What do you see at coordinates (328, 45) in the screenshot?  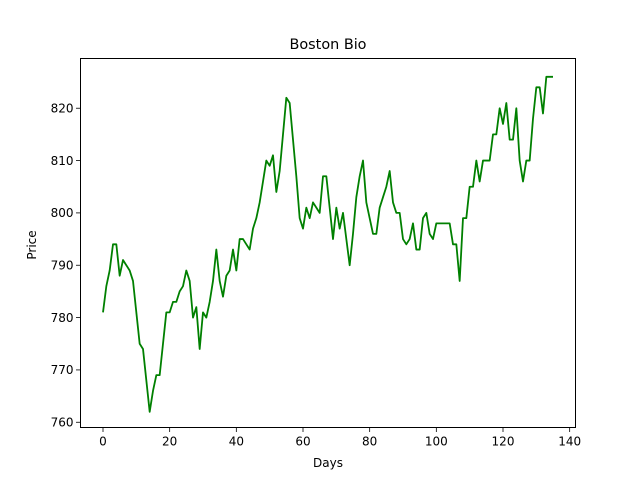 I see `chart-title: Boston Bio` at bounding box center [328, 45].